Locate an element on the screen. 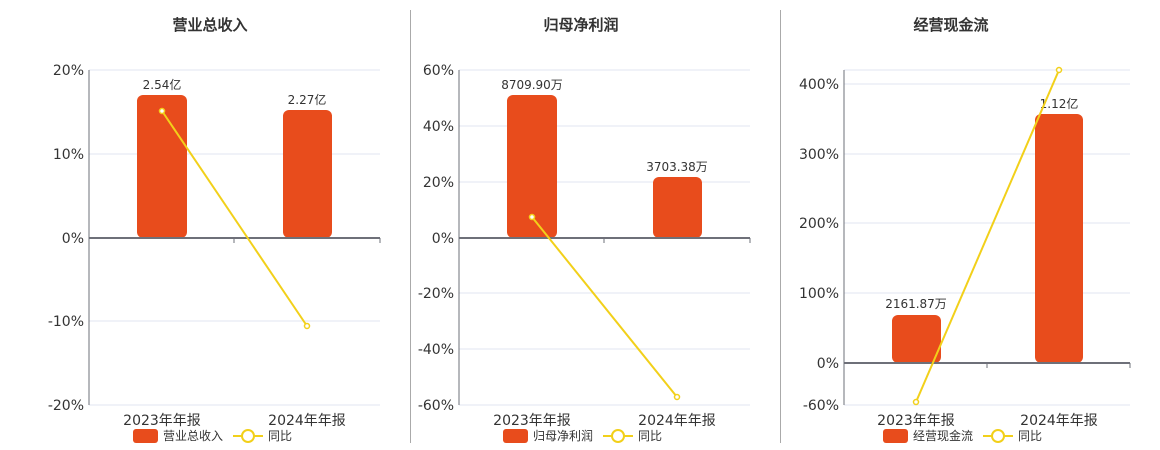  bar-label: 1.12亿 is located at coordinates (1059, 103).